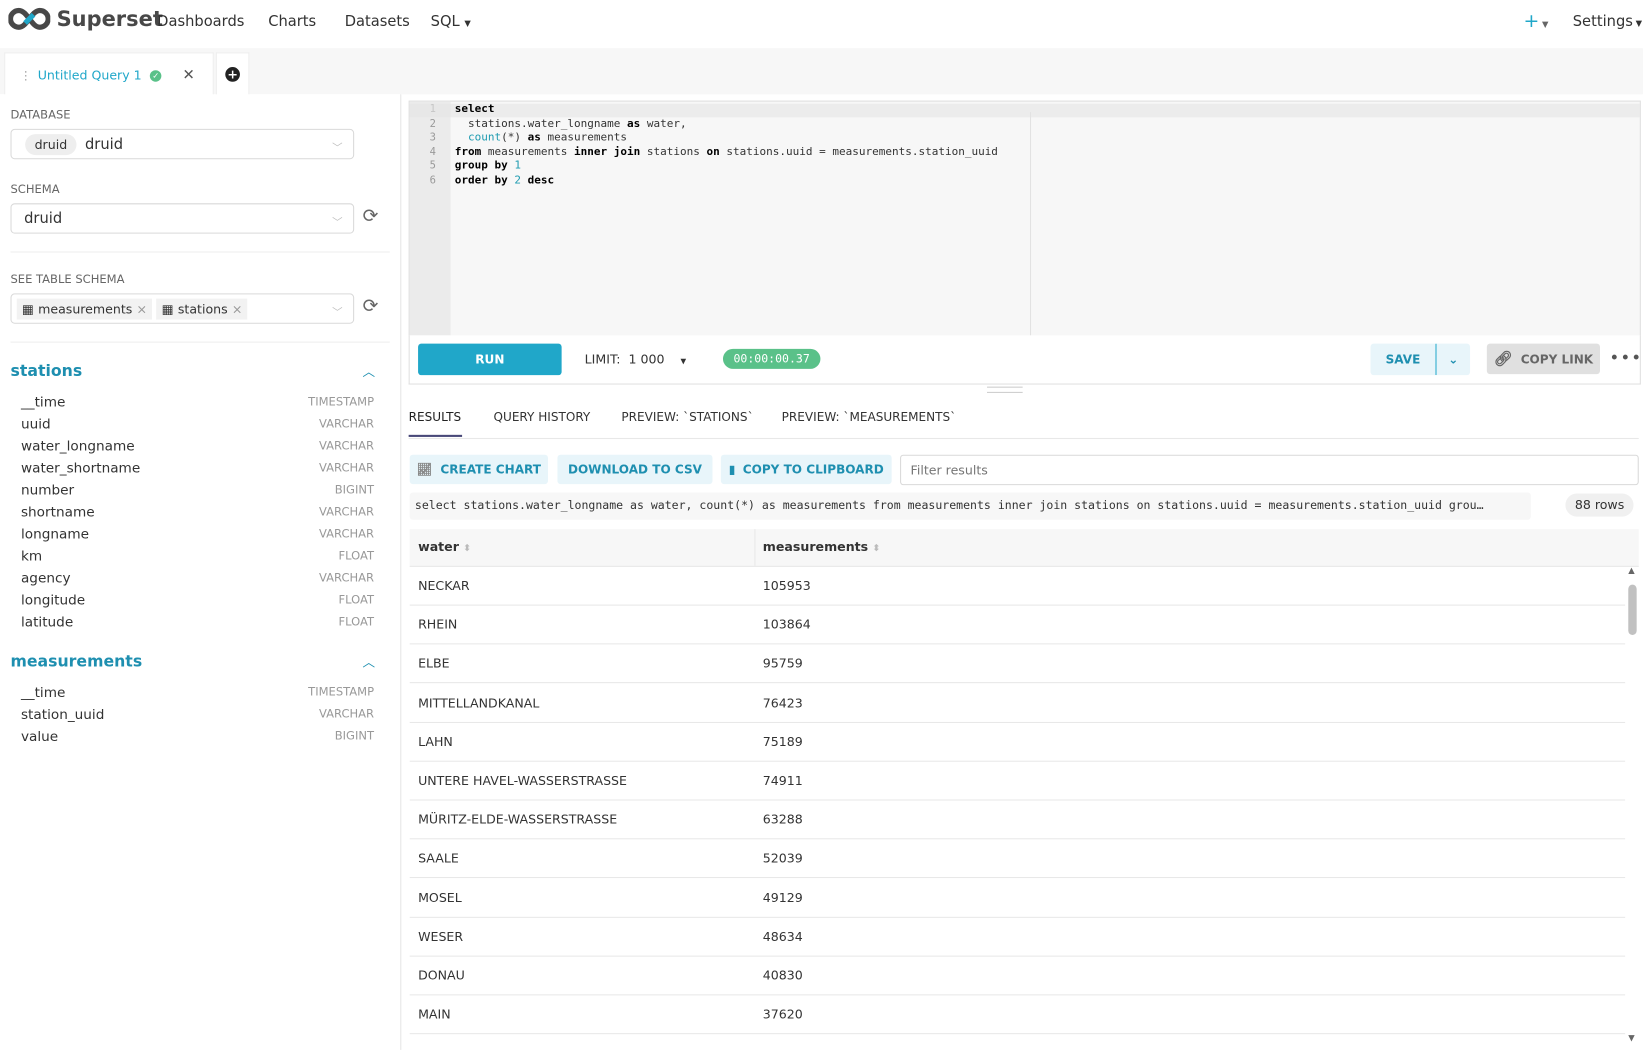 This screenshot has width=1643, height=1050. What do you see at coordinates (370, 216) in the screenshot?
I see `refresh-schema-icon: ⟳` at bounding box center [370, 216].